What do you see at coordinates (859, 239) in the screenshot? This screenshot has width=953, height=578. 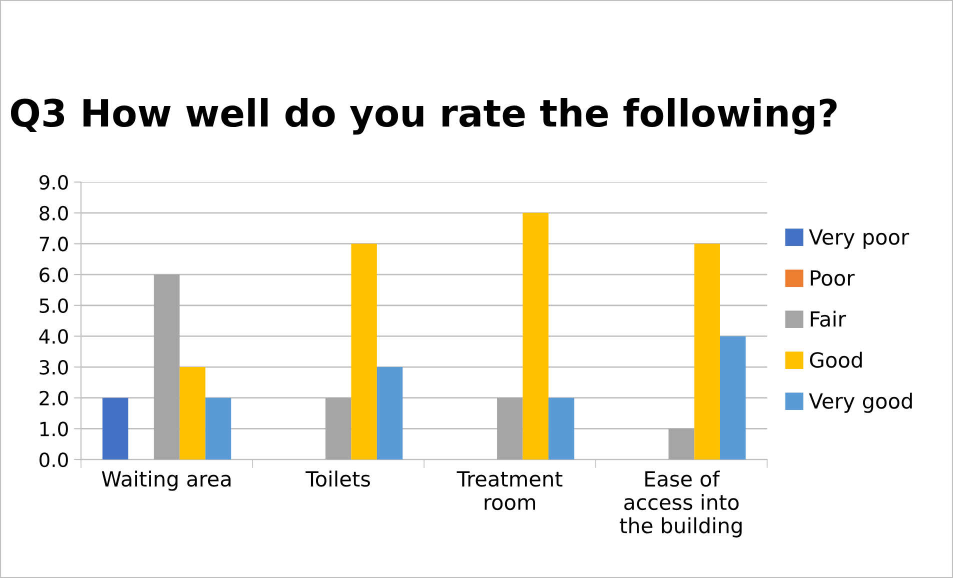 I see `legend-label: Very poor` at bounding box center [859, 239].